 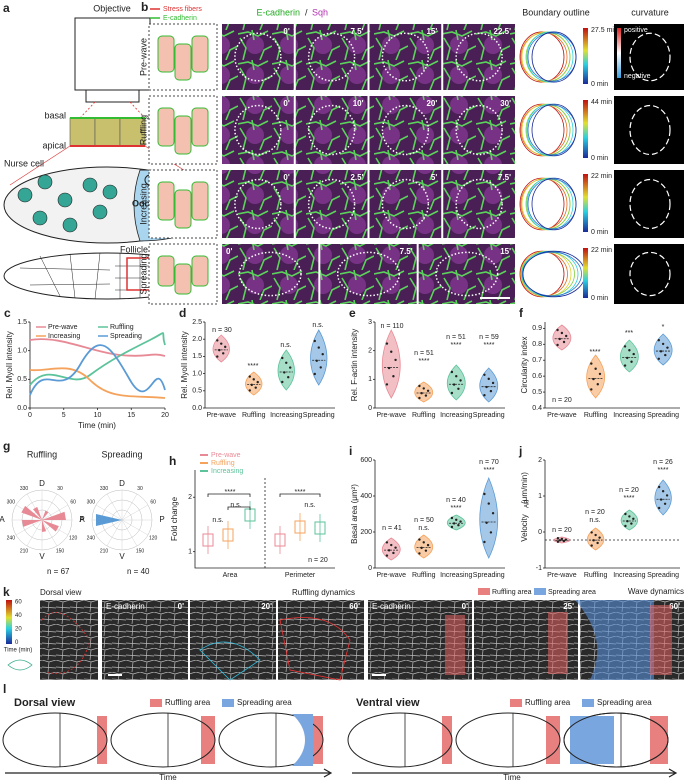 What do you see at coordinates (169, 773) in the screenshot?
I see `time-arrow` at bounding box center [169, 773].